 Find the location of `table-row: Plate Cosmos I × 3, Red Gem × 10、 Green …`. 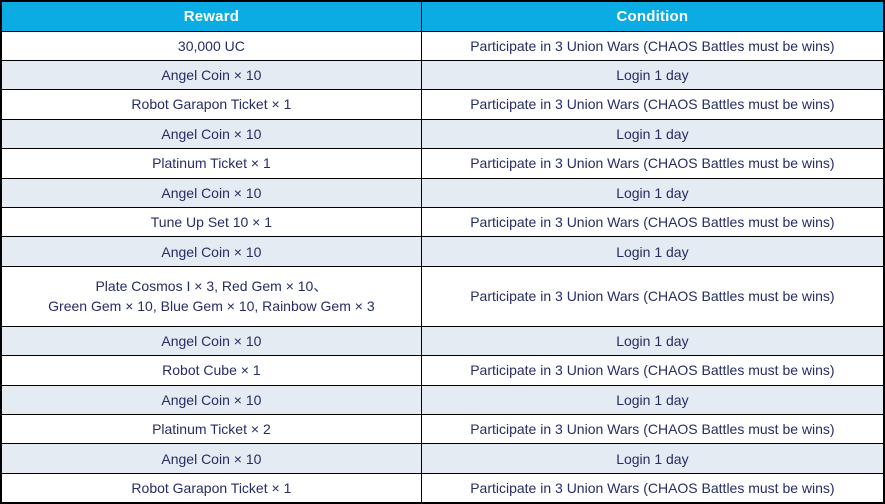

table-row: Plate Cosmos I × 3, Red Gem × 10、 Green … is located at coordinates (442, 296).